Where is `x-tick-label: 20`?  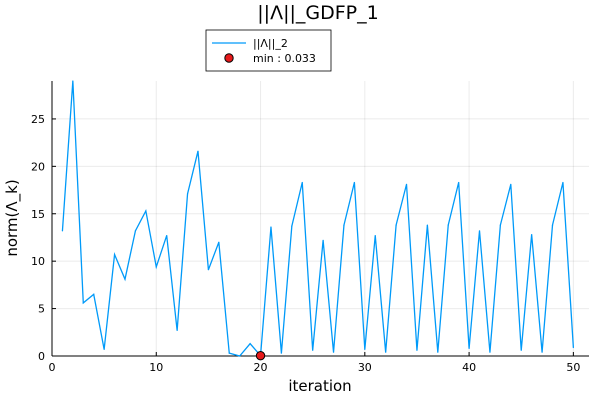
x-tick-label: 20 is located at coordinates (261, 367).